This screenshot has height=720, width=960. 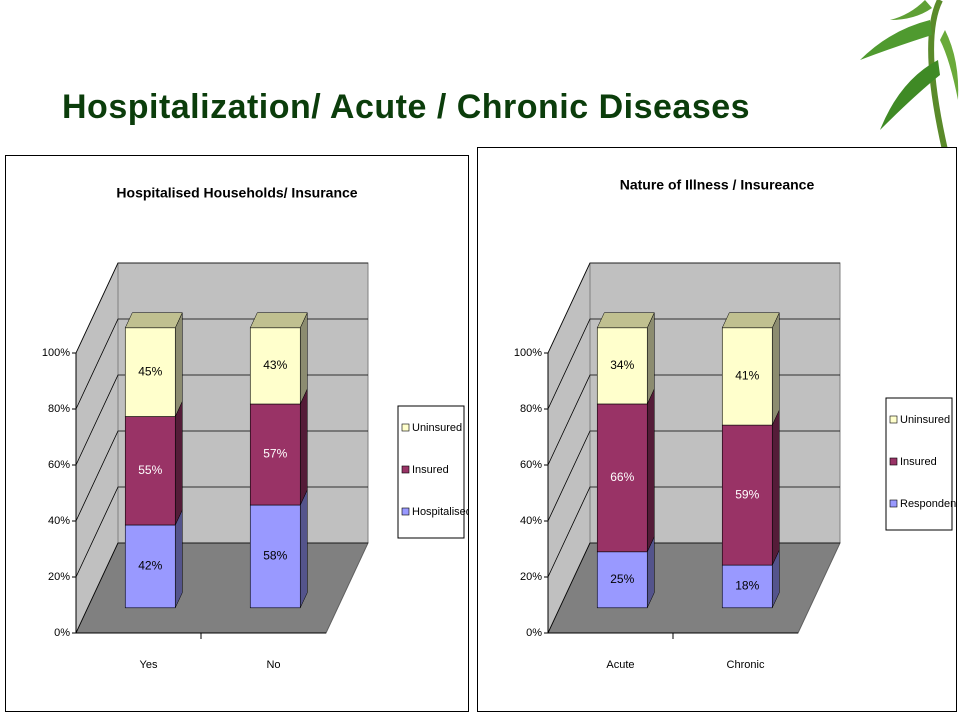 What do you see at coordinates (273, 665) in the screenshot?
I see `x-tick-label: No` at bounding box center [273, 665].